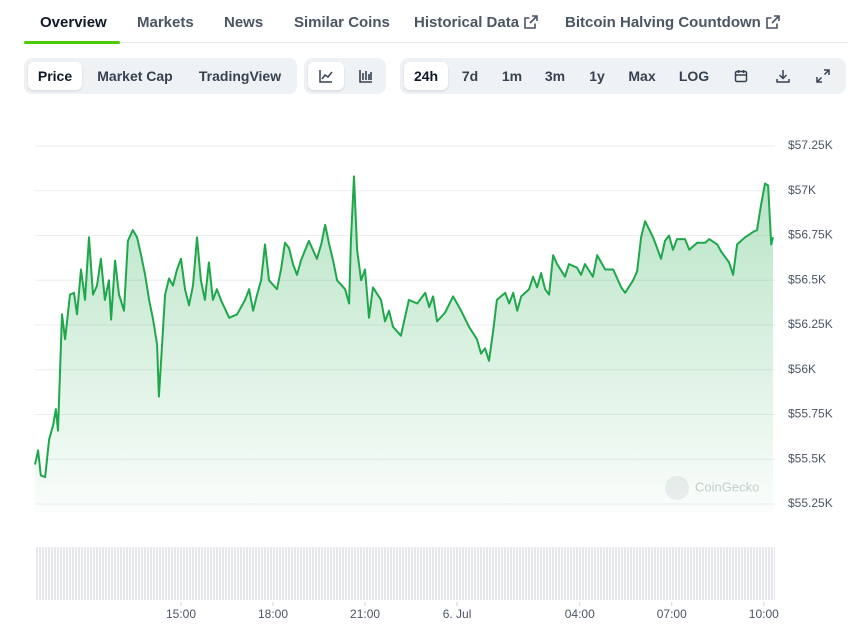  I want to click on calendar-icon, so click(741, 76).